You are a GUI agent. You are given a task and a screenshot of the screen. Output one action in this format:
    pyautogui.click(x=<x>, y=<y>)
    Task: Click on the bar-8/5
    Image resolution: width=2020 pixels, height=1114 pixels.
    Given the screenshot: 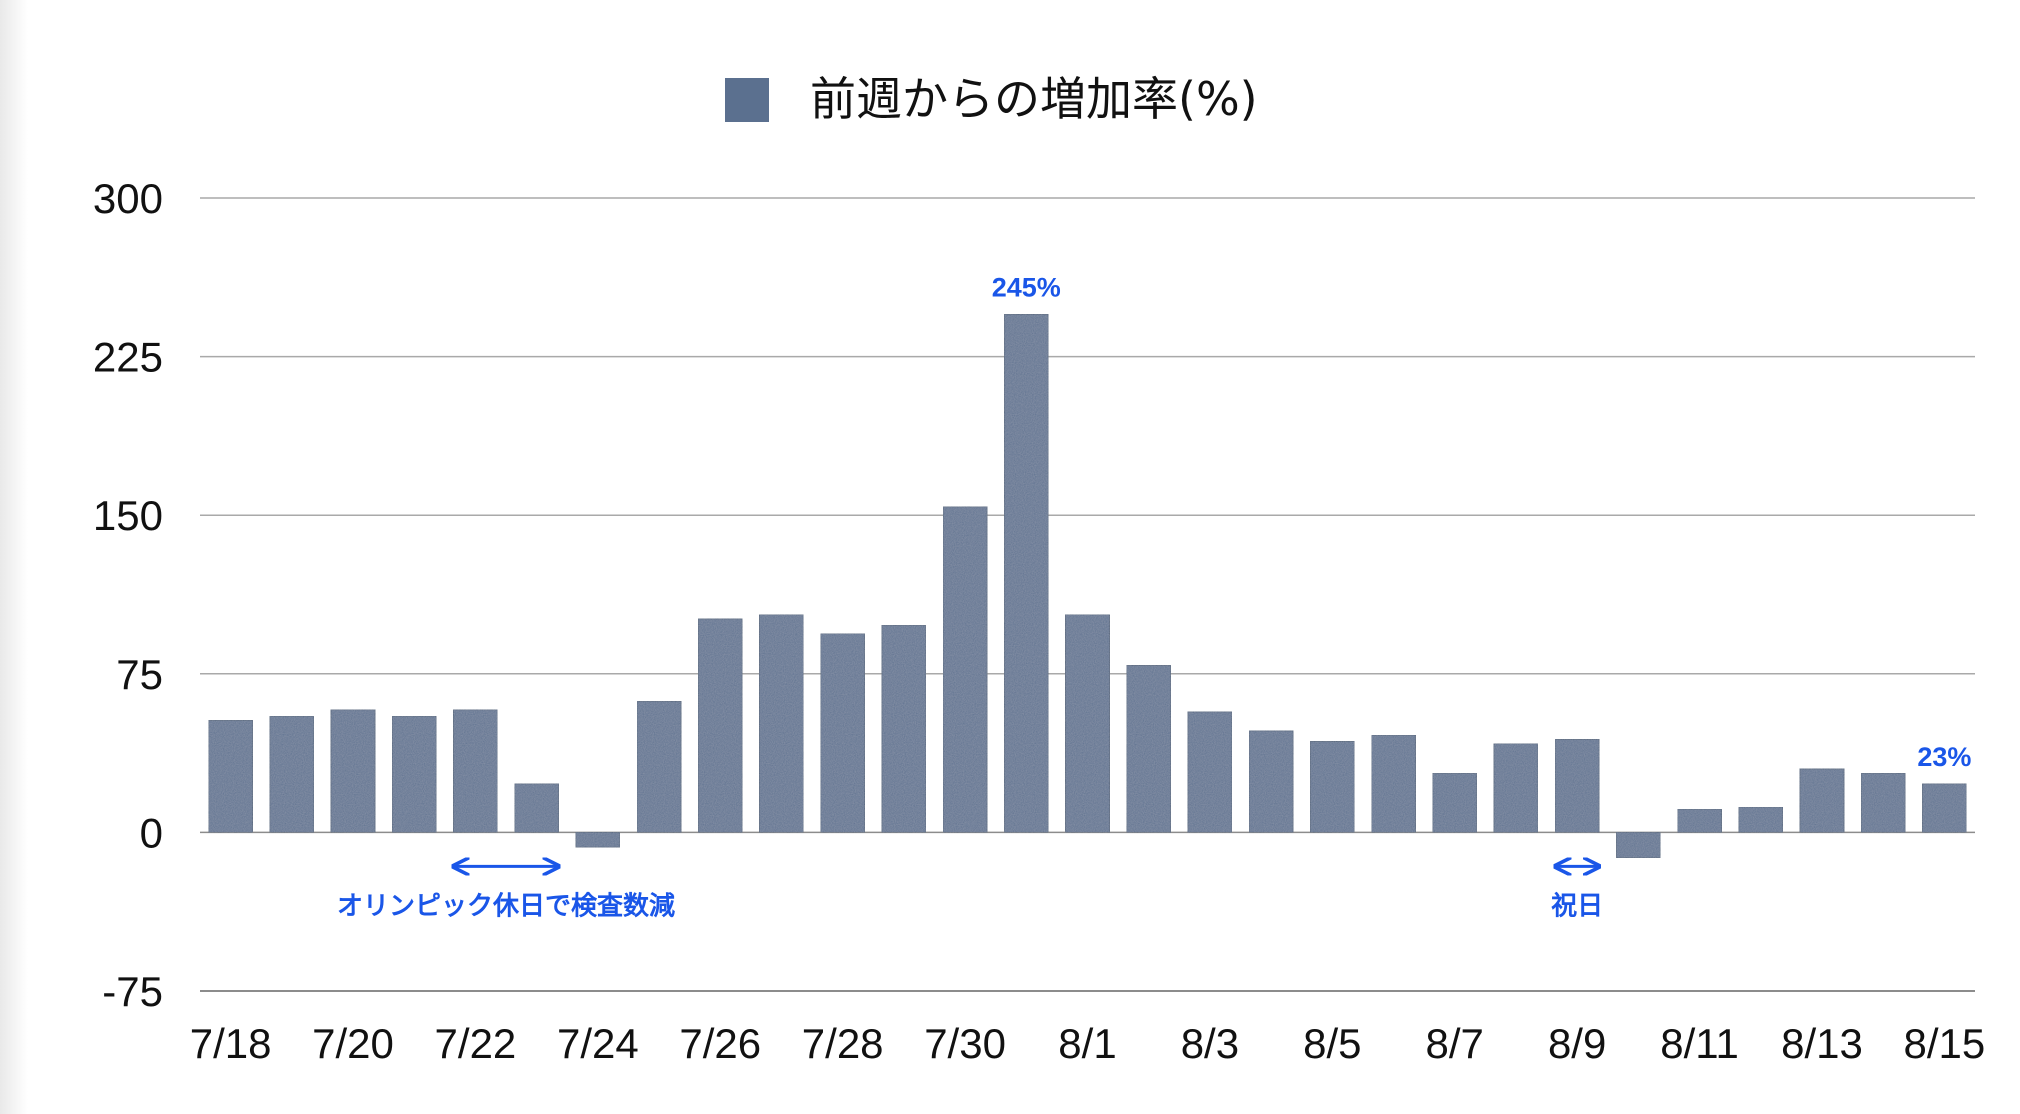 What is the action you would take?
    pyautogui.click(x=1332, y=786)
    